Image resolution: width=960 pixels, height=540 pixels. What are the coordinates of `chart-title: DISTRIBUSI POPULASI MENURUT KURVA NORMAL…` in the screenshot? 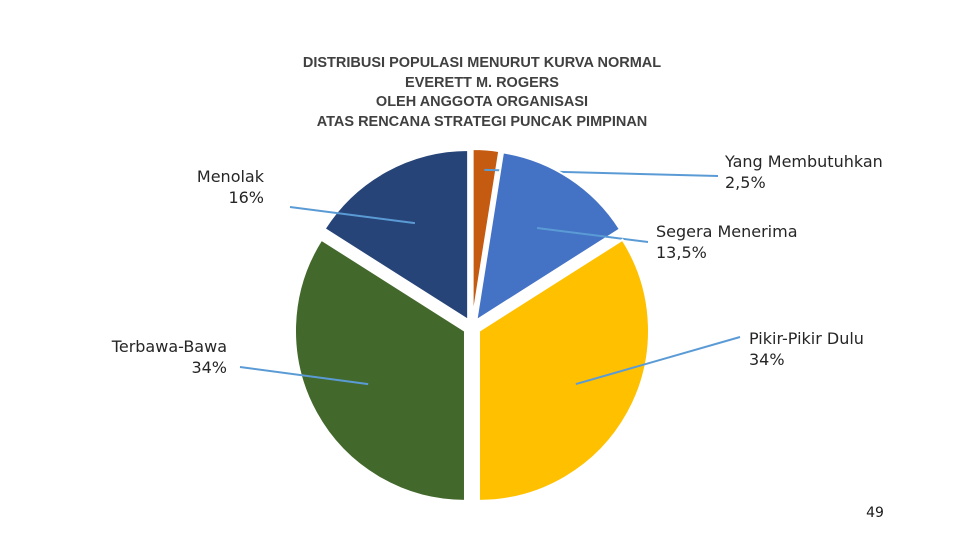 It's located at (482, 93).